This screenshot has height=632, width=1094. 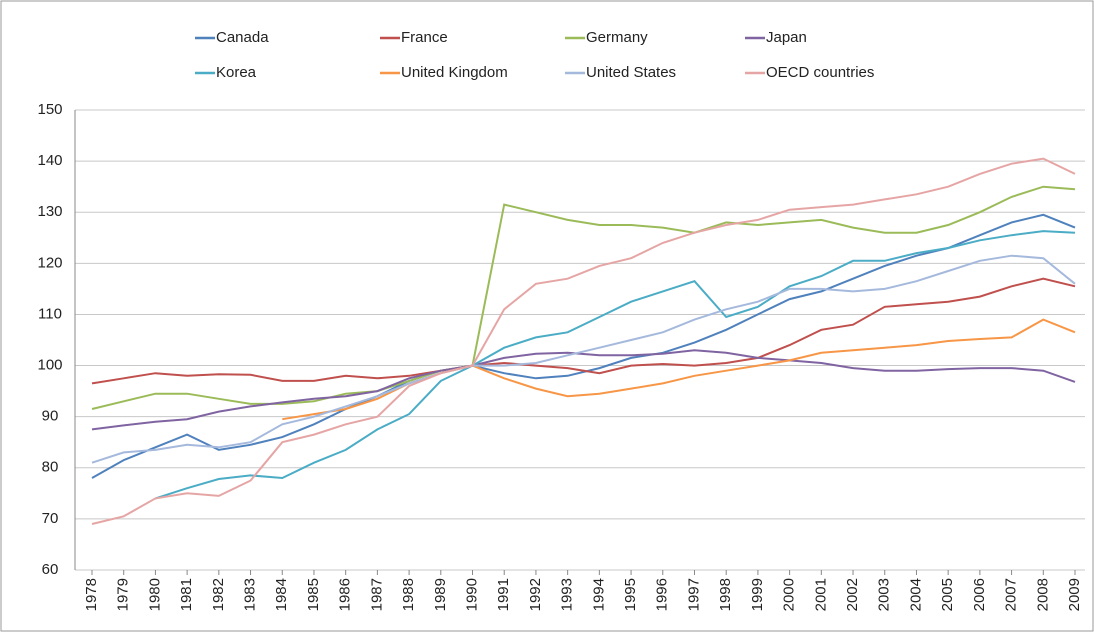 I want to click on x-tick-label: 1990, so click(x=471, y=594).